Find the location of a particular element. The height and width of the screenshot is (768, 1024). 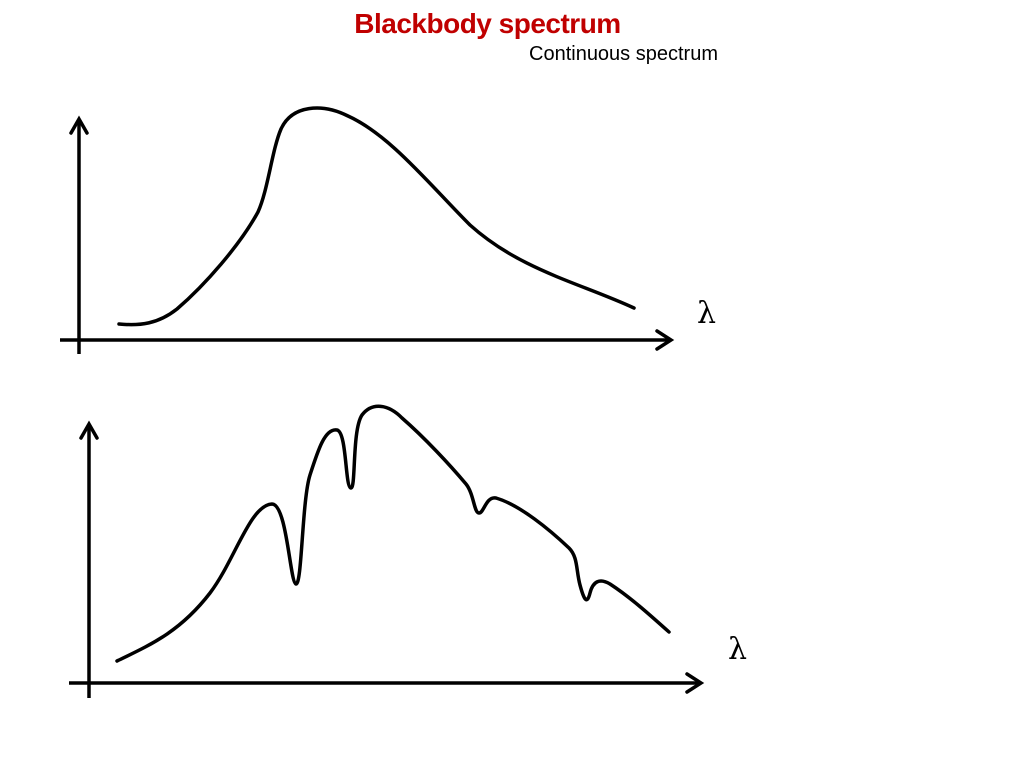

absorption-x-axis-lambda: λ is located at coordinates (737, 649).